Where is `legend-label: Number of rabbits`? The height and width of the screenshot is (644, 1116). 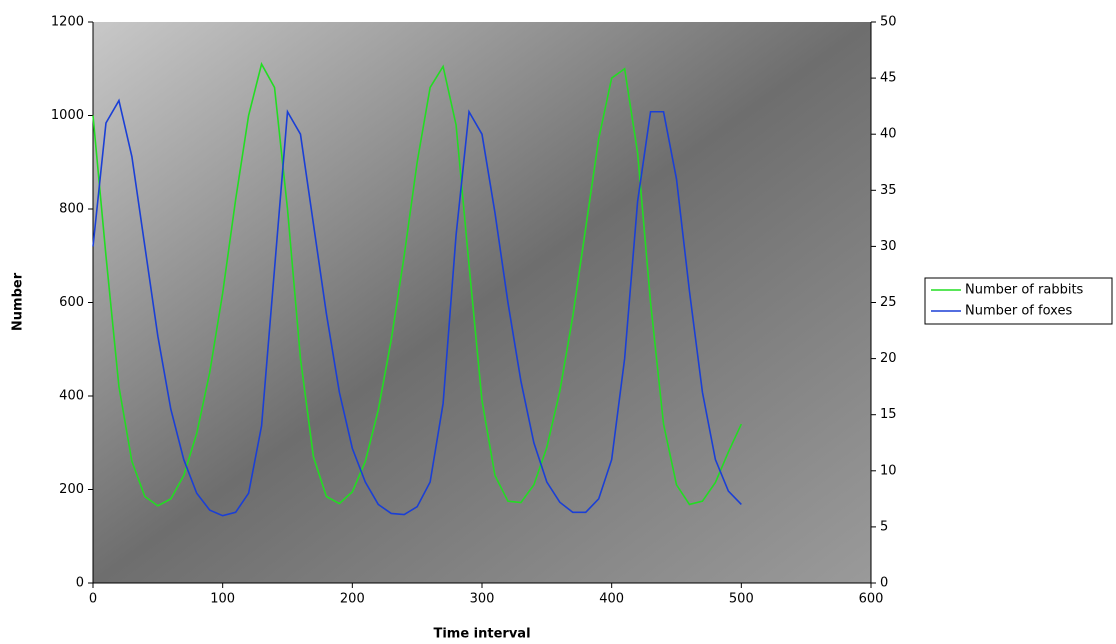
legend-label: Number of rabbits is located at coordinates (1024, 290).